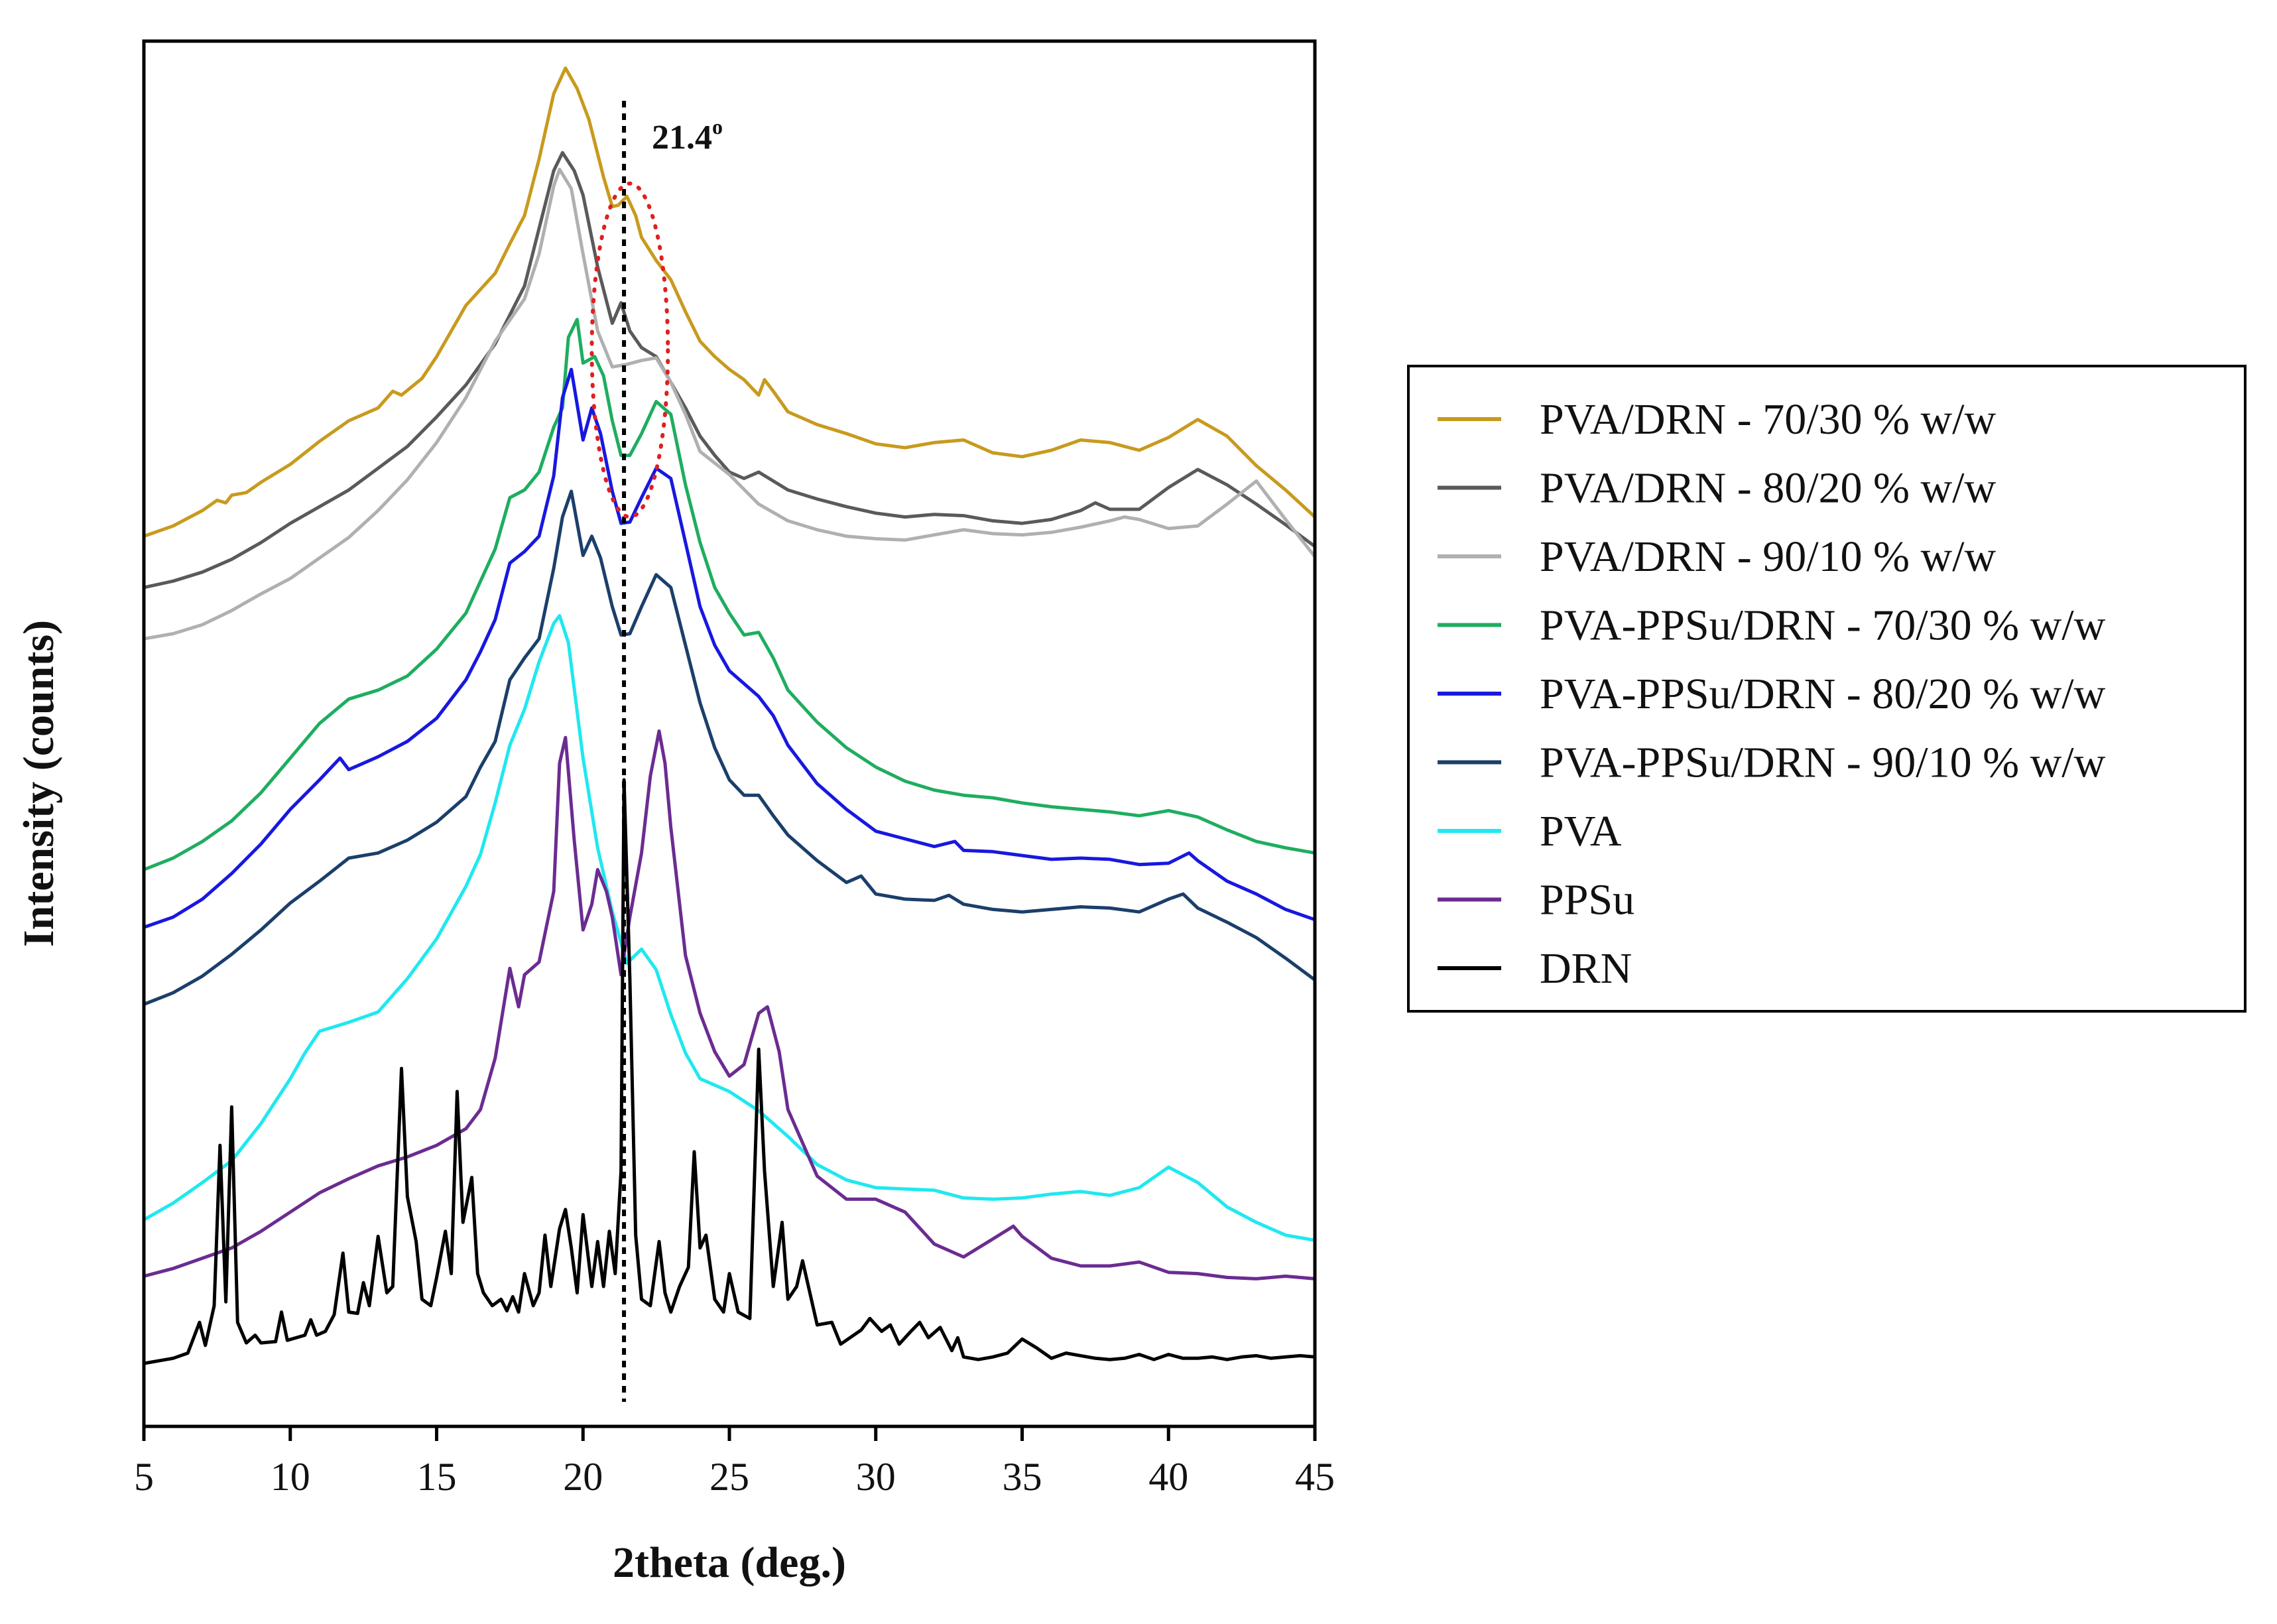 This screenshot has height=1624, width=2277. I want to click on legend-box, so click(1826, 689).